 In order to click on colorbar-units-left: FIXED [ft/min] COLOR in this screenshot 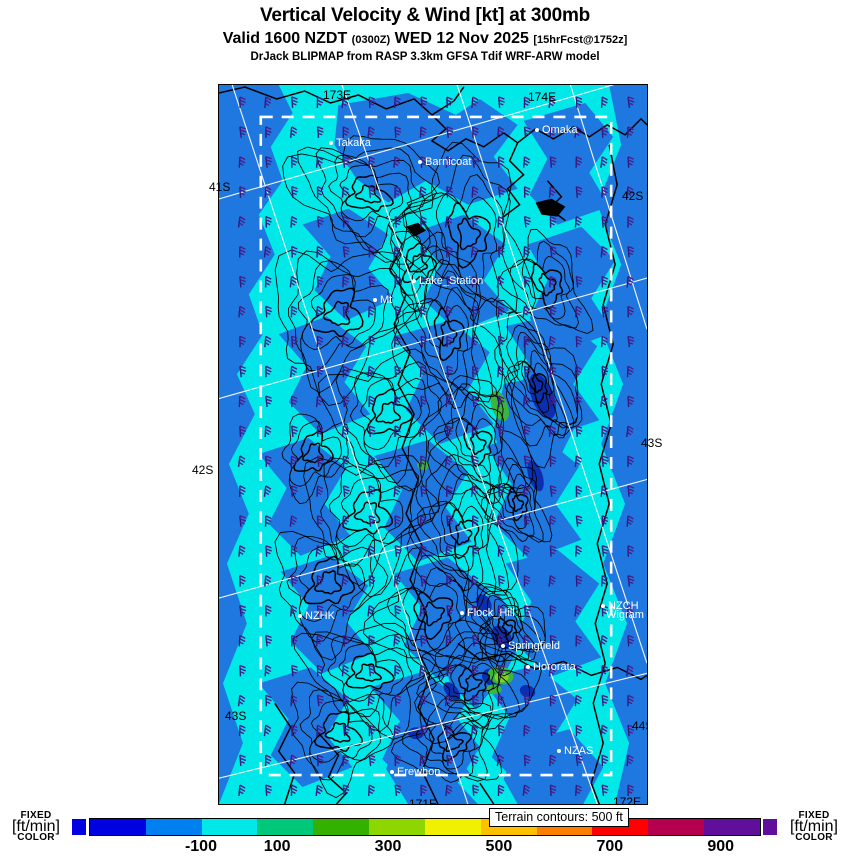, I will do `click(36, 827)`.